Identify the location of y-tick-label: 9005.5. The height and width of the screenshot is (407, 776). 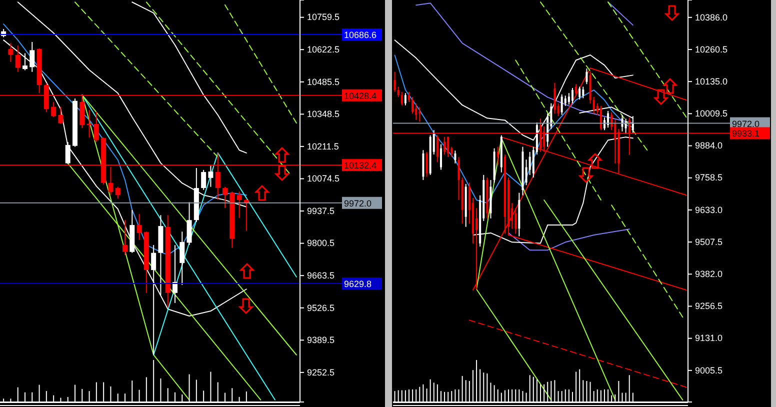
(709, 370).